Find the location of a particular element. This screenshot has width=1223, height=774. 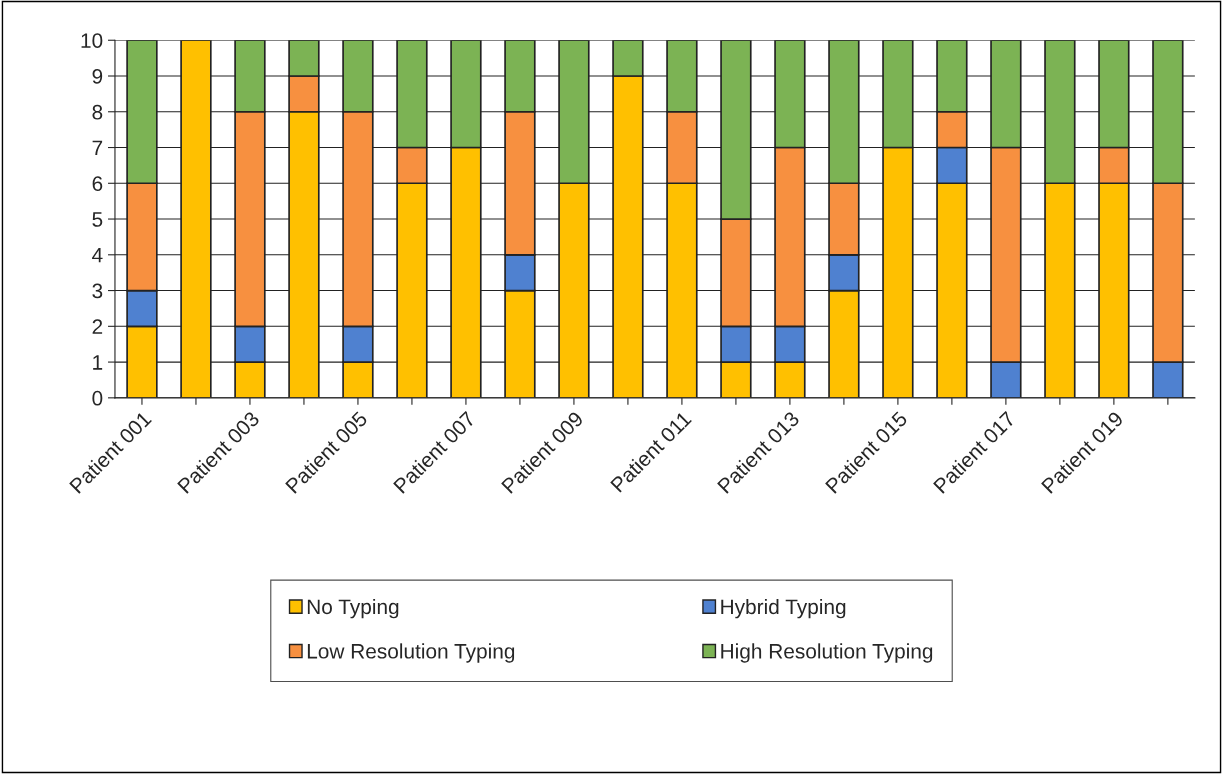

y-tick-label: 8 is located at coordinates (97, 112).